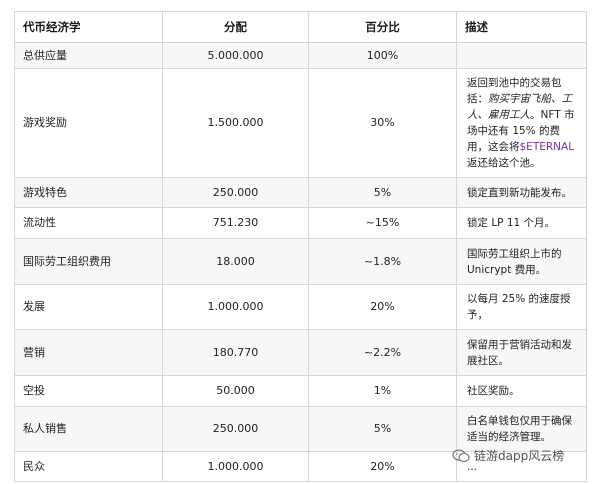 The width and height of the screenshot is (600, 484). I want to click on row-allocation: 50.000, so click(235, 391).